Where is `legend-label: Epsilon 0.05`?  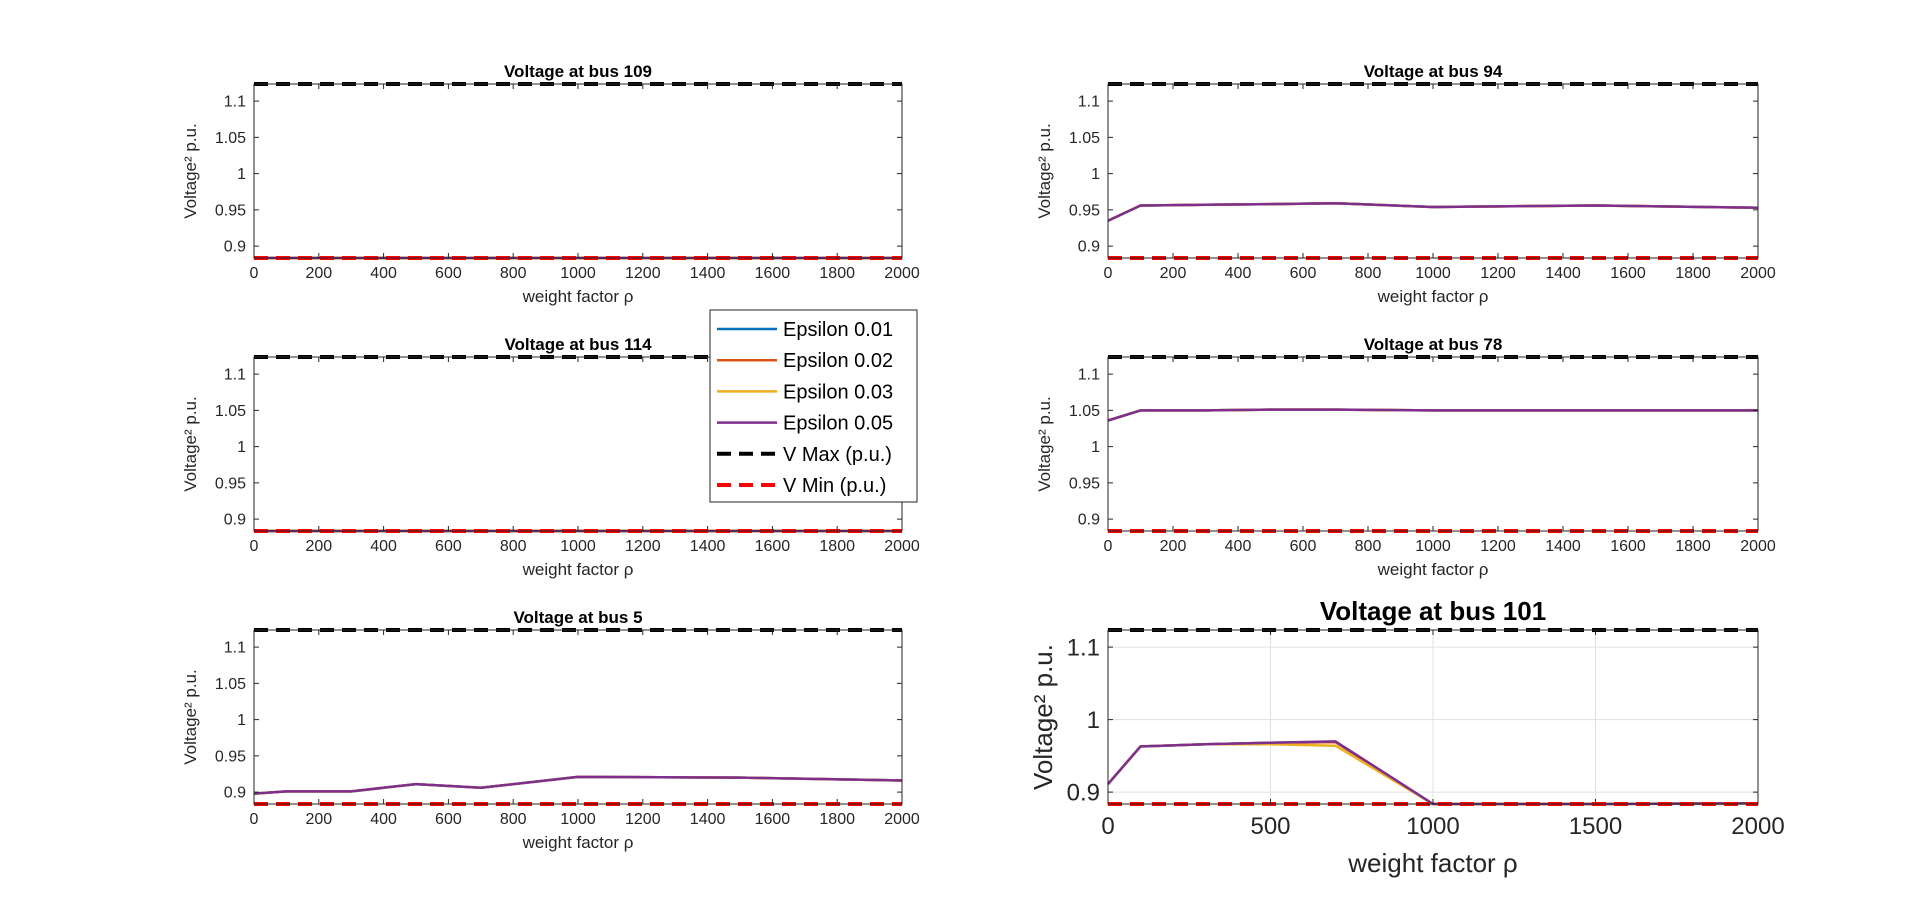 legend-label: Epsilon 0.05 is located at coordinates (838, 424).